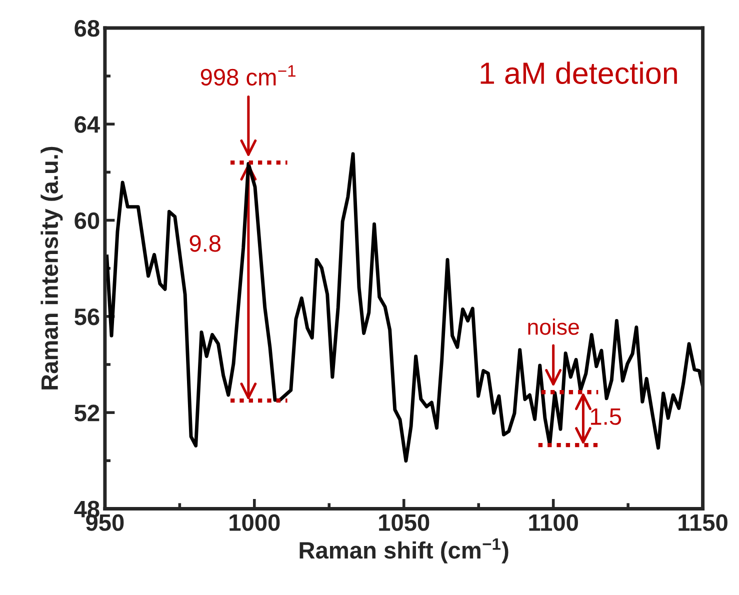 The image size is (739, 595). I want to click on x-tick-label: 1100, so click(553, 522).